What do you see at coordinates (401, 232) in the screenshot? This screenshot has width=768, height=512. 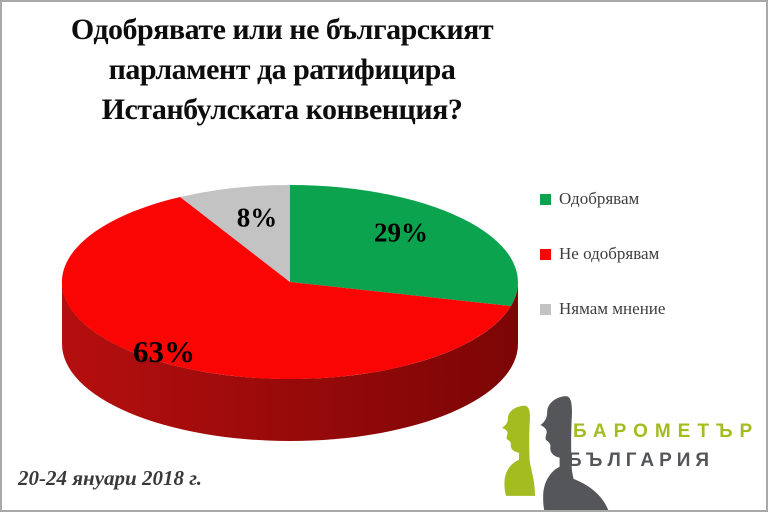 I see `pie-datalabel-approve: 29%` at bounding box center [401, 232].